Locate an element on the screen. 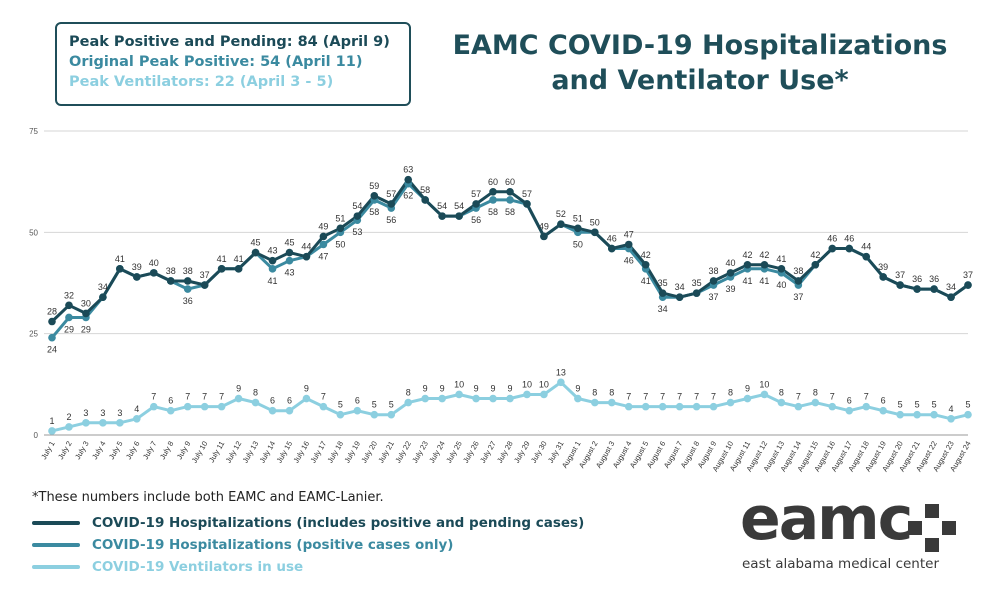  data-label-light: 8 is located at coordinates (781, 393).